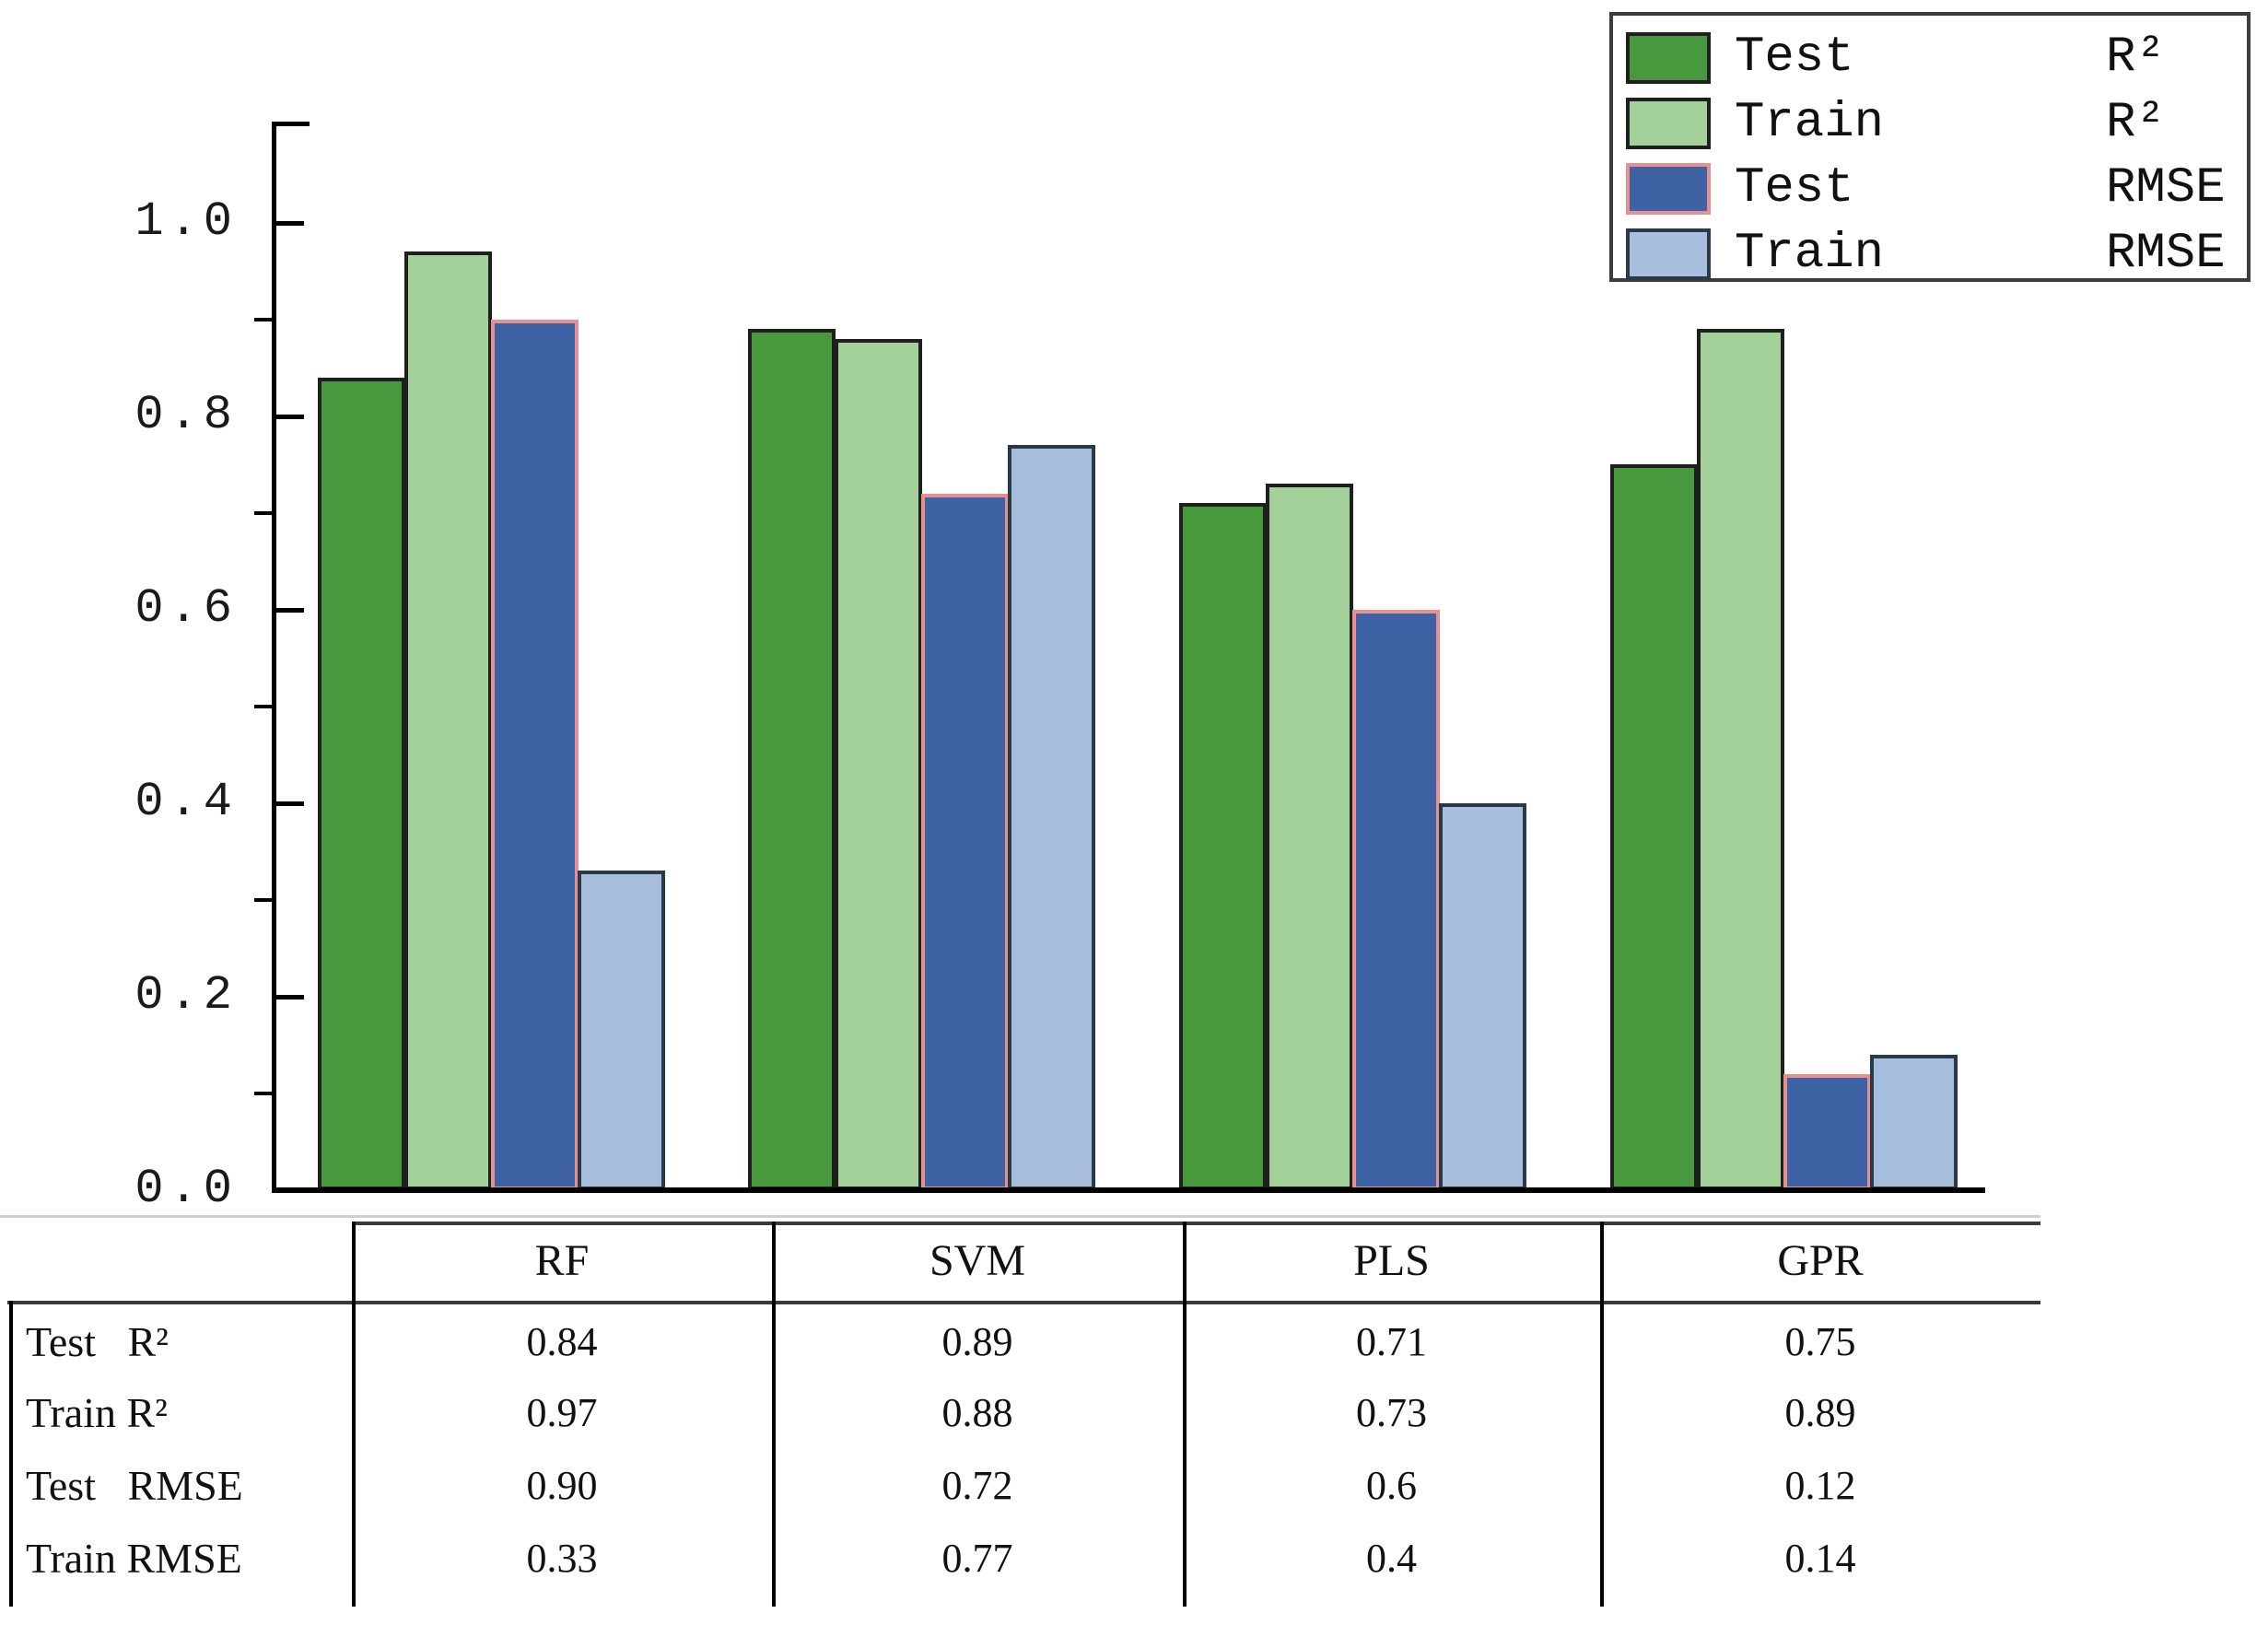 This screenshot has width=2268, height=1625. Describe the element at coordinates (1396, 900) in the screenshot. I see `bar-pls-test-rmse` at that location.